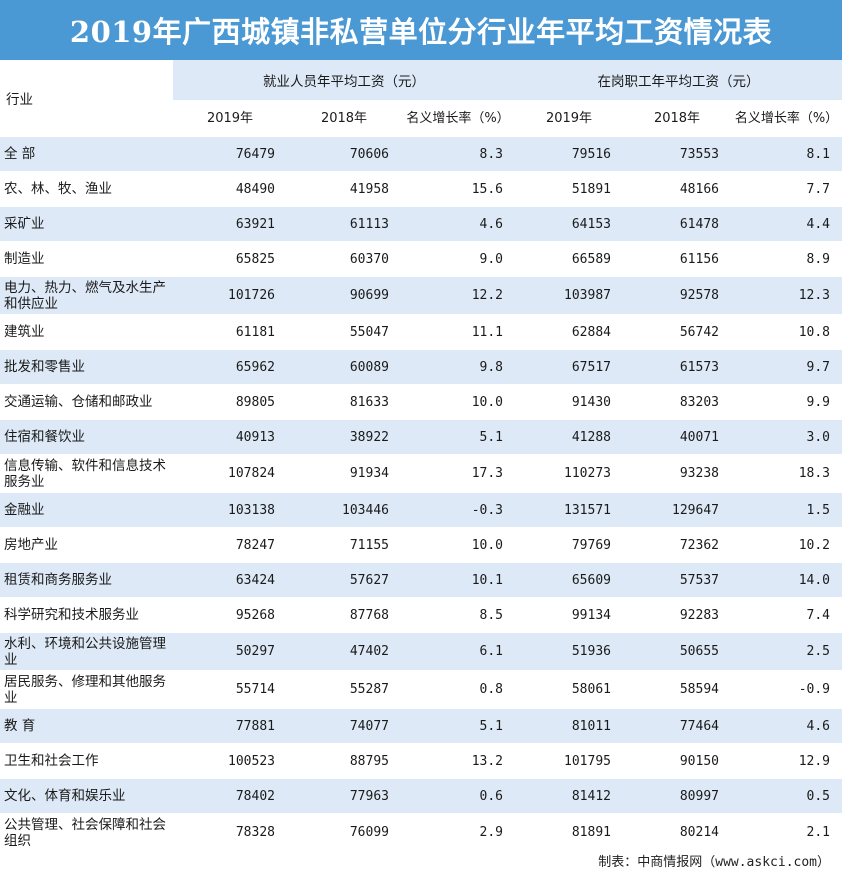 The image size is (842, 882). I want to click on employed-2019-wage: 78402, so click(230, 796).